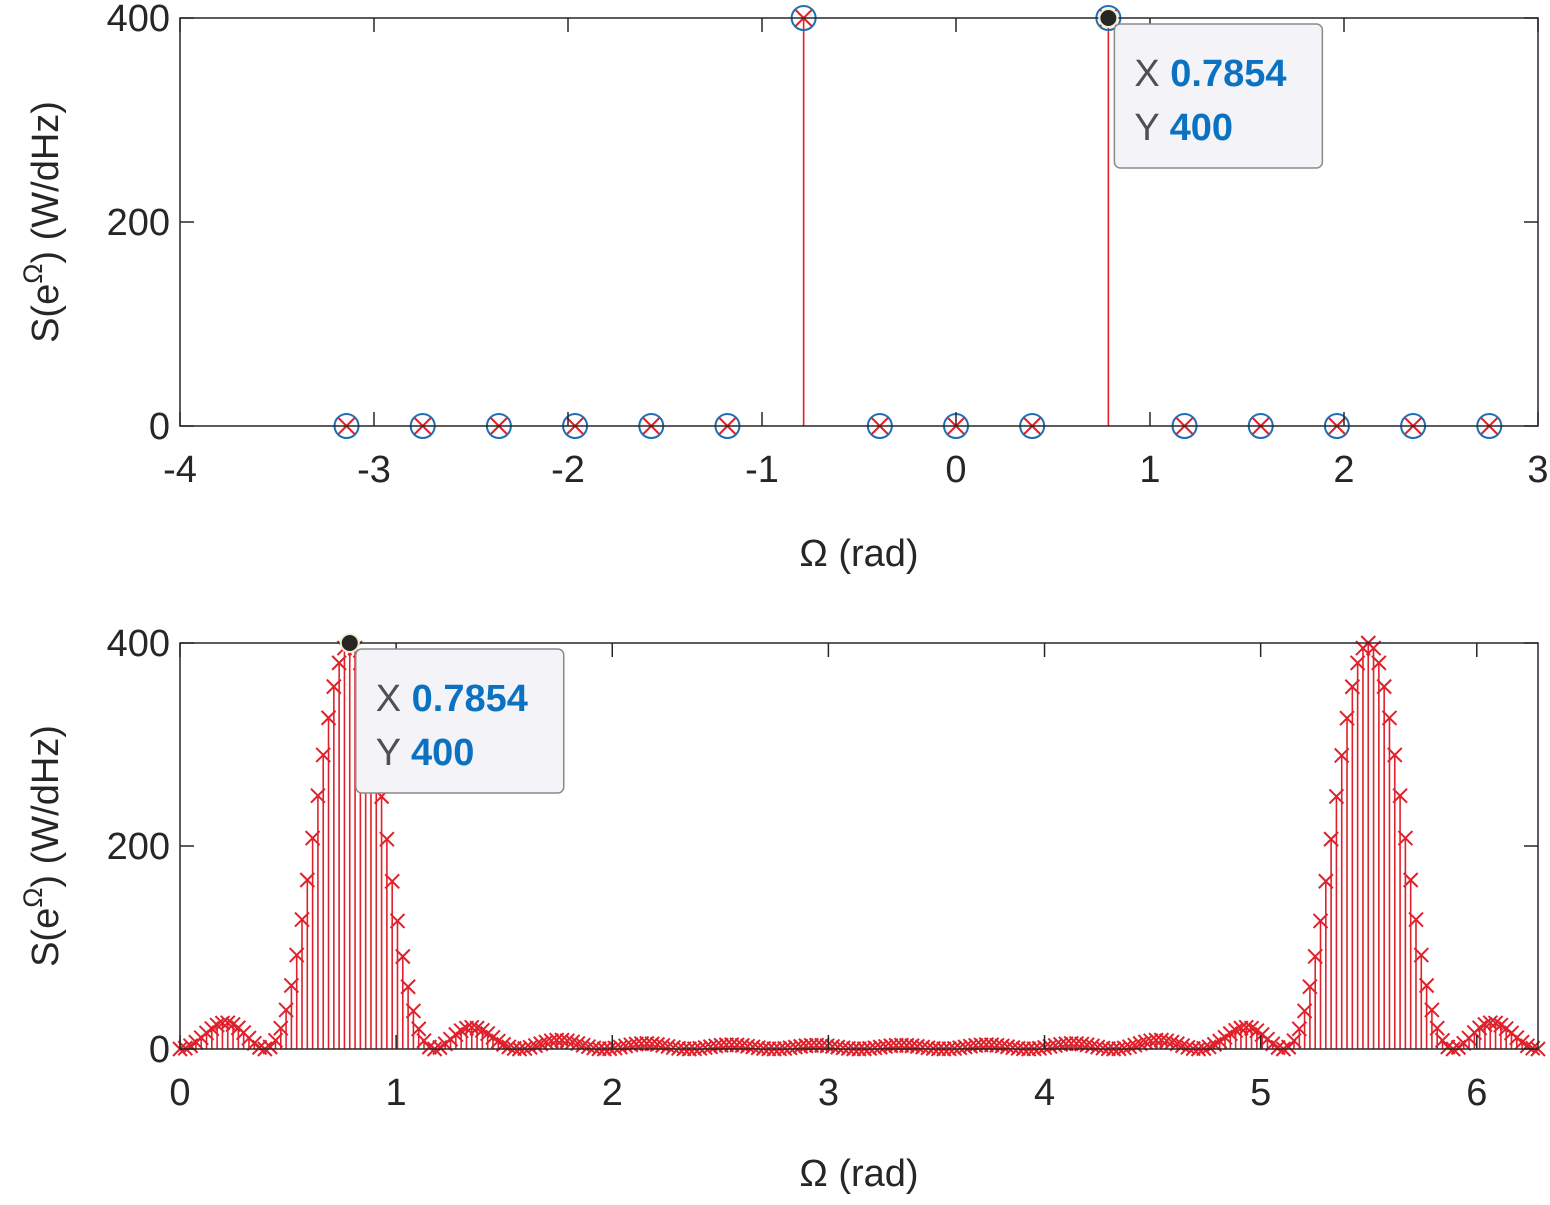 Image resolution: width=1550 pixels, height=1205 pixels. Describe the element at coordinates (1260, 1093) in the screenshot. I see `xtick-label: 5` at that location.